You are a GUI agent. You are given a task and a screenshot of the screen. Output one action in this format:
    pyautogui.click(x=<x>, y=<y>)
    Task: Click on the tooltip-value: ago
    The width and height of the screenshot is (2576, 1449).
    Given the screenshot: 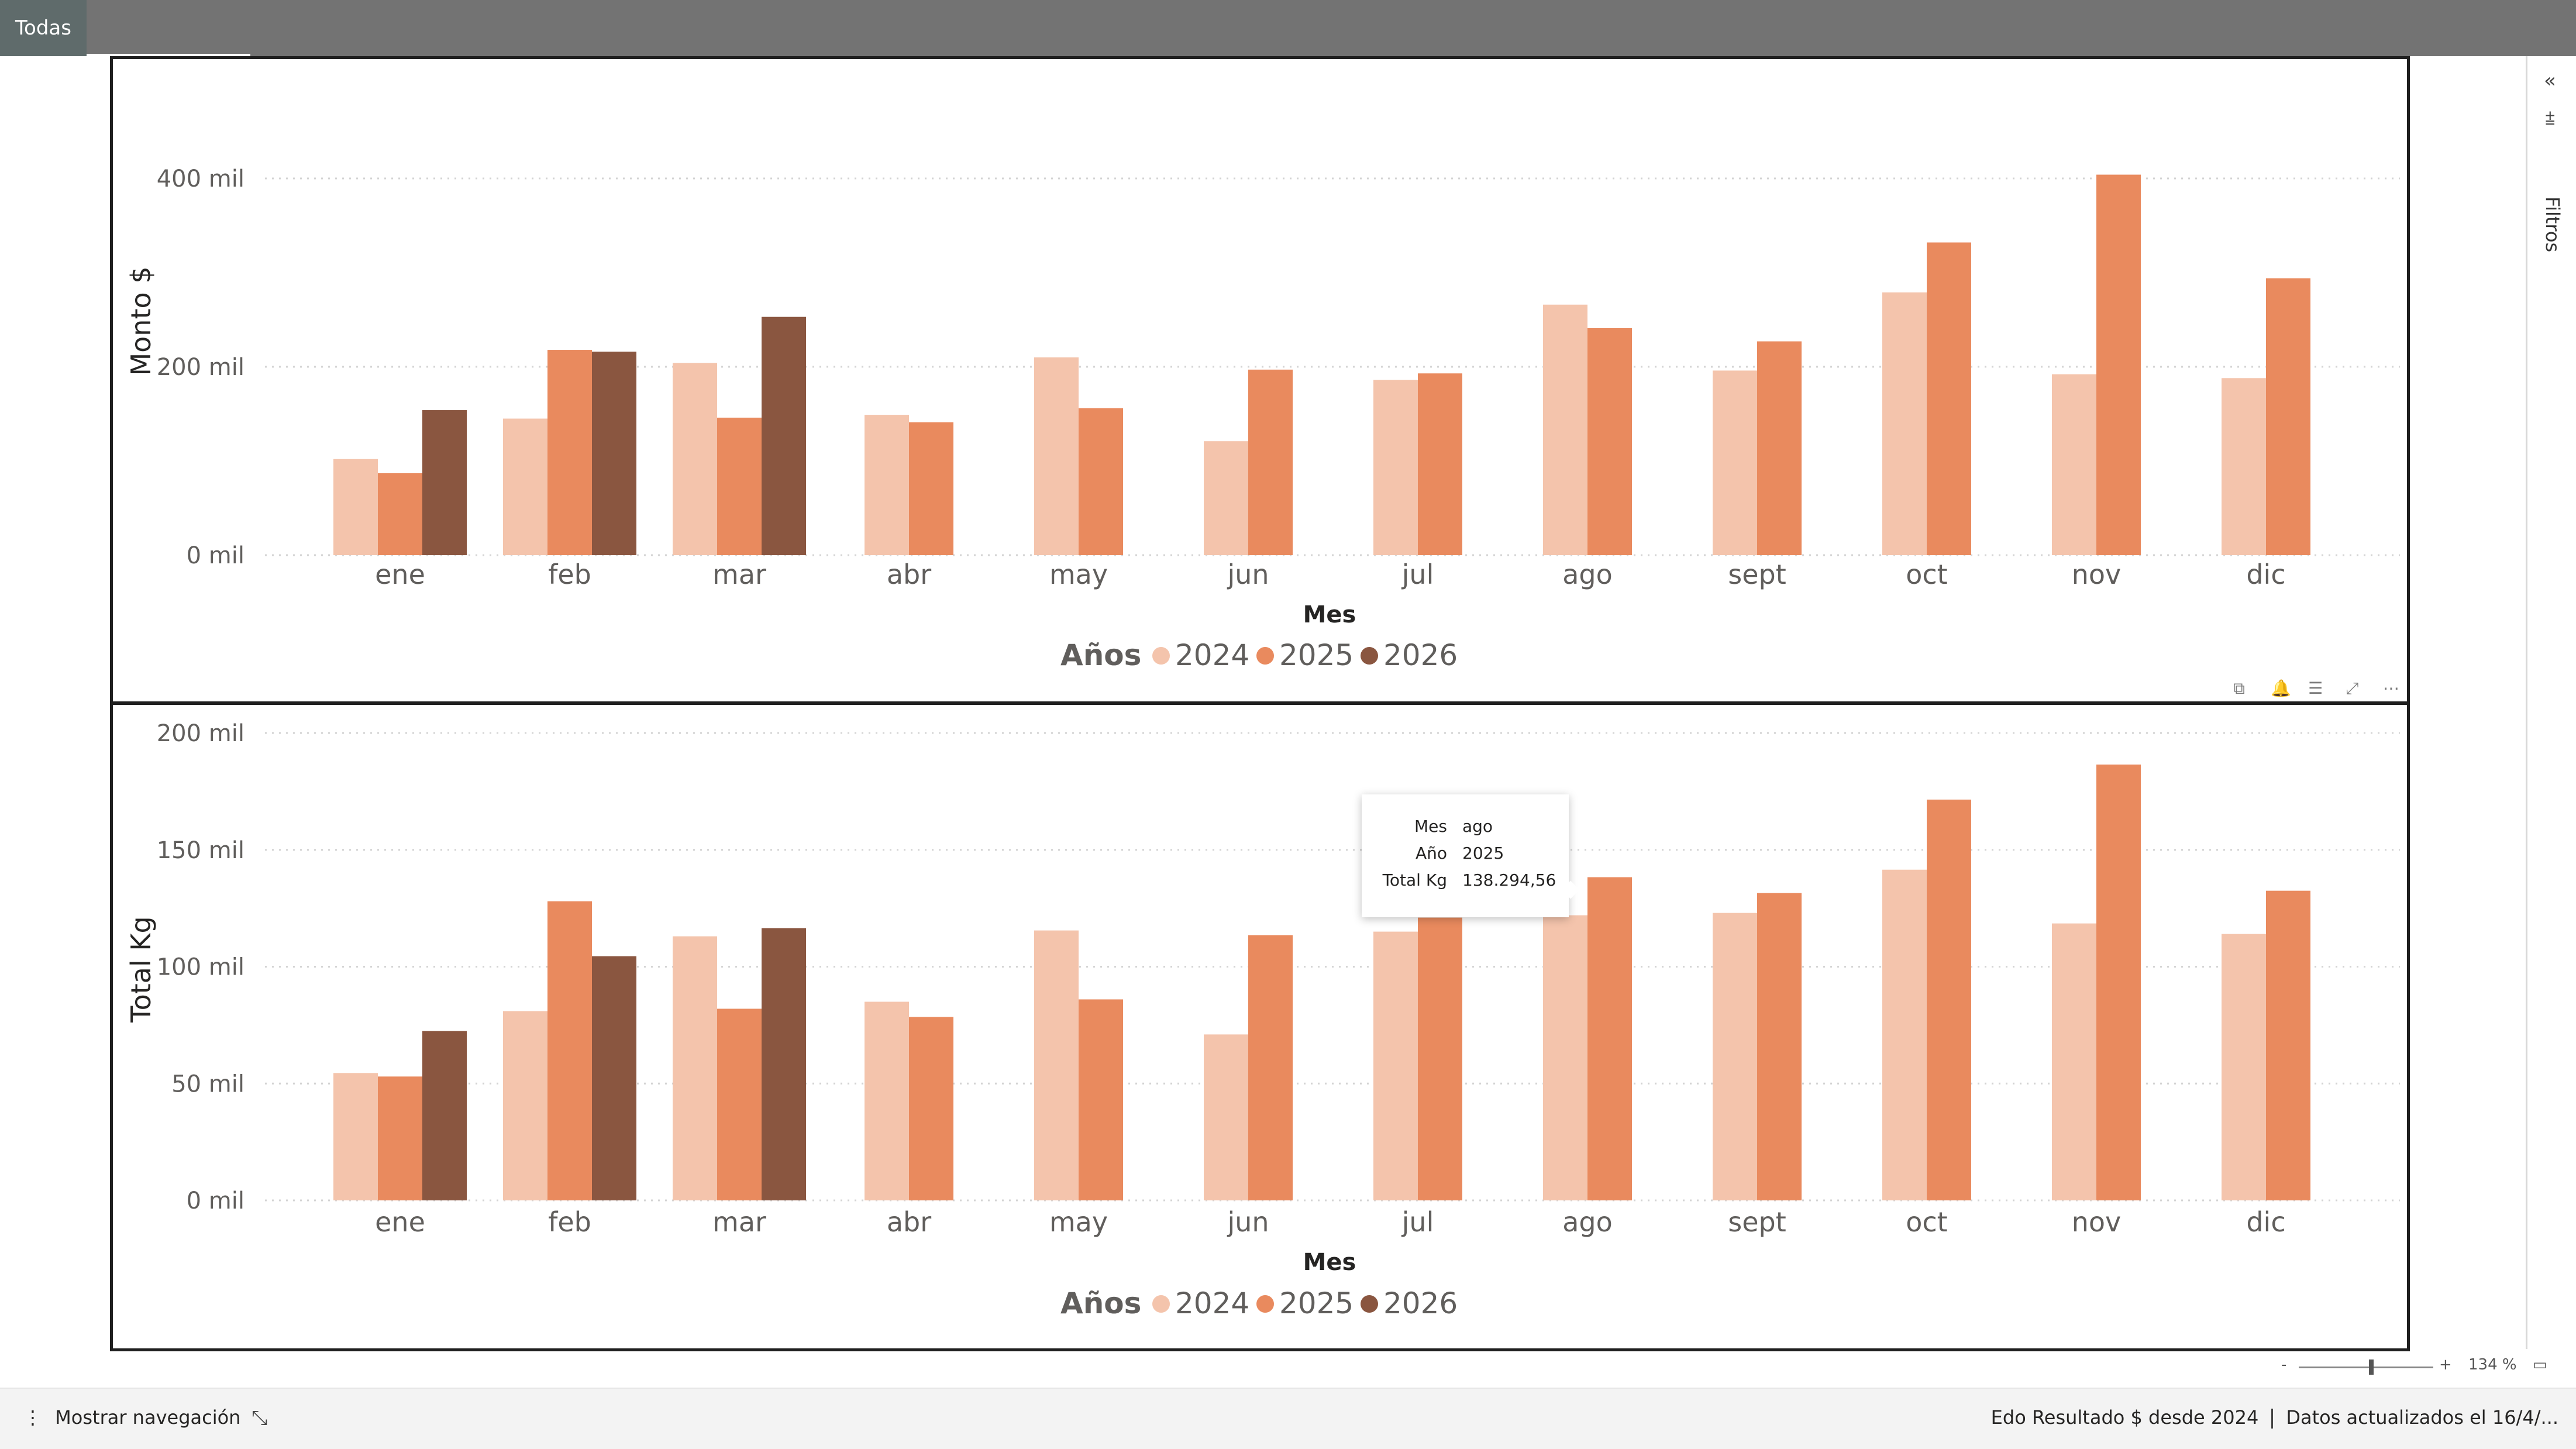 What is the action you would take?
    pyautogui.click(x=1477, y=827)
    